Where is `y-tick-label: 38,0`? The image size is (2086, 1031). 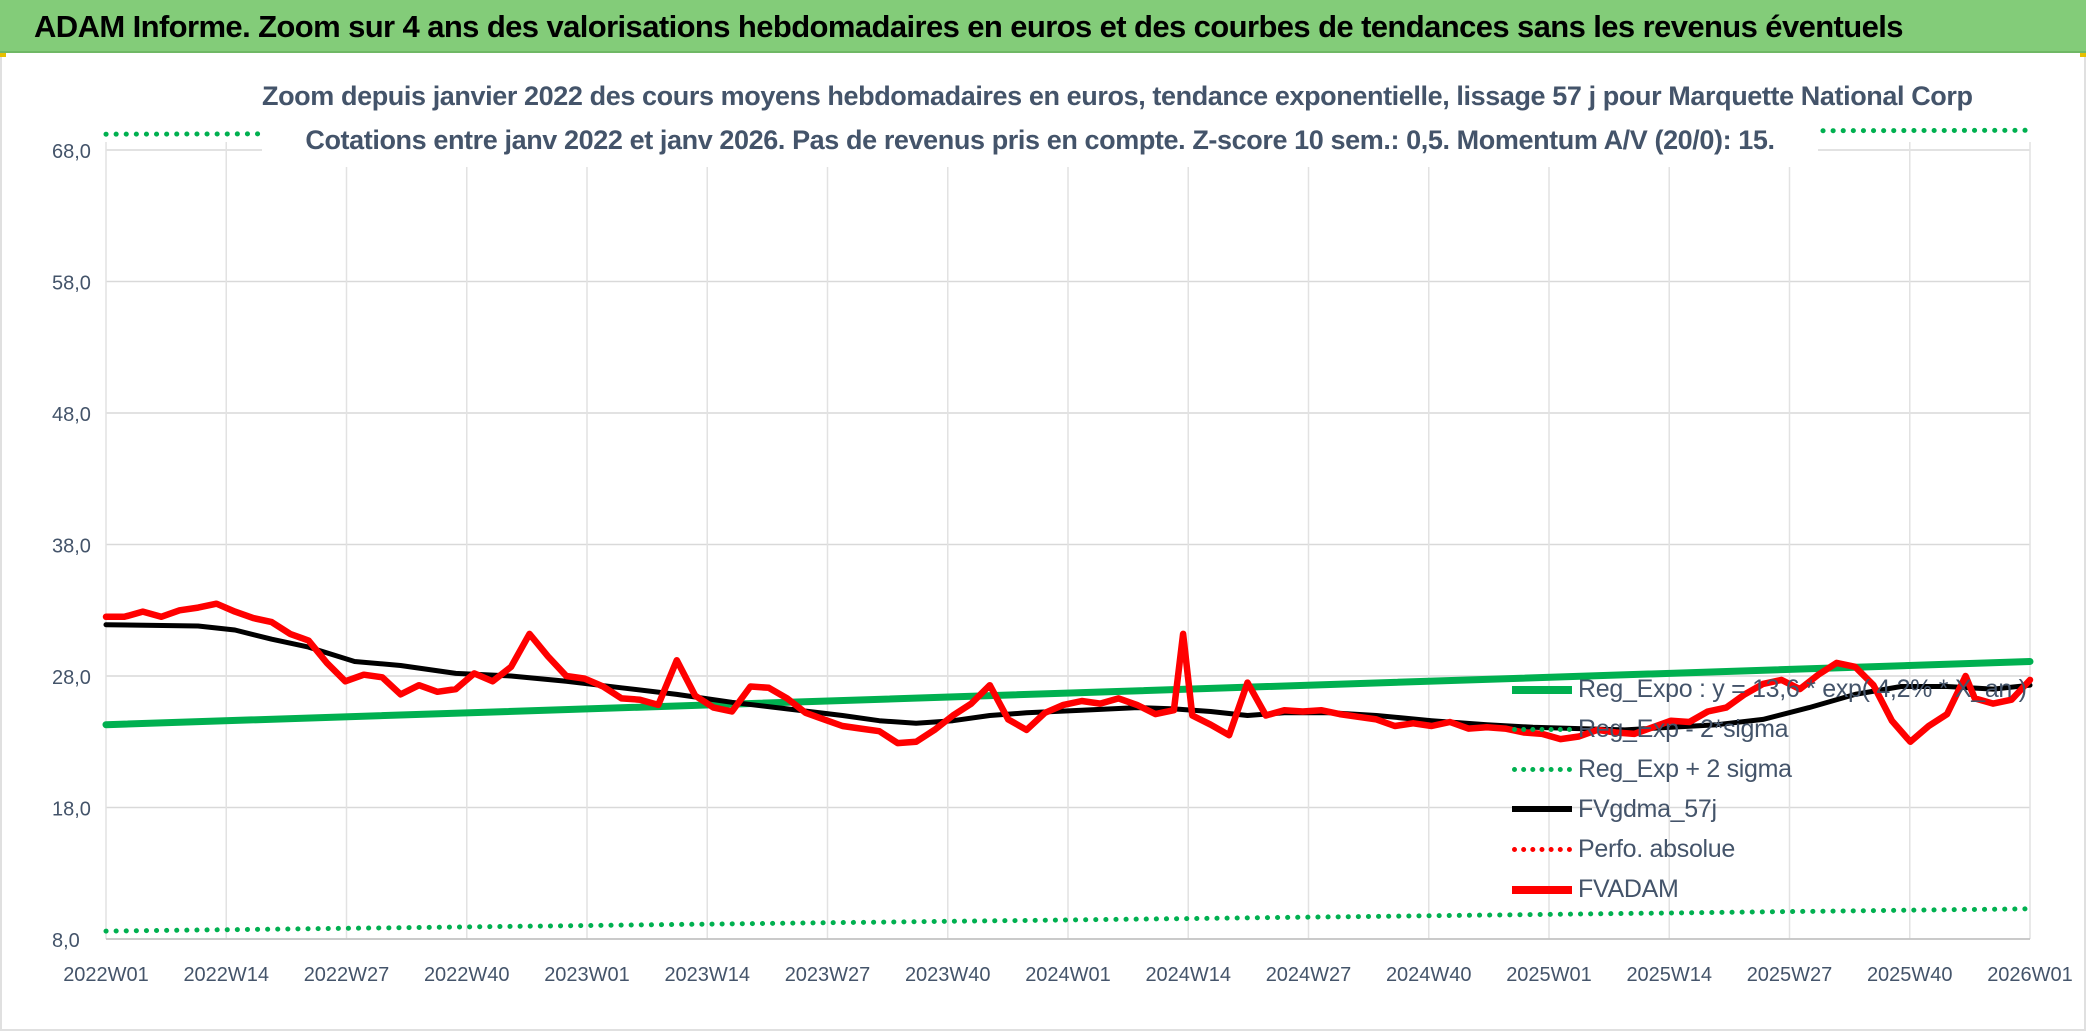
y-tick-label: 38,0 is located at coordinates (71, 547).